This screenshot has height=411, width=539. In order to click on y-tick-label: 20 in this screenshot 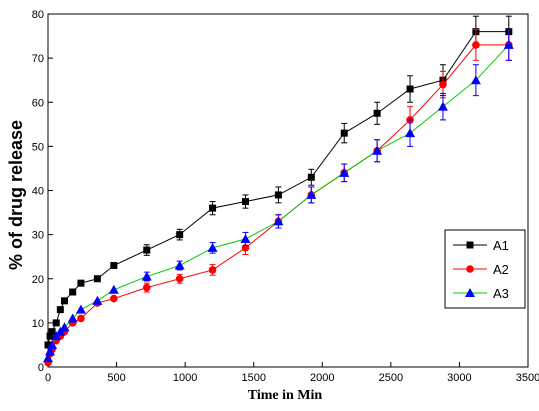, I will do `click(38, 280)`.